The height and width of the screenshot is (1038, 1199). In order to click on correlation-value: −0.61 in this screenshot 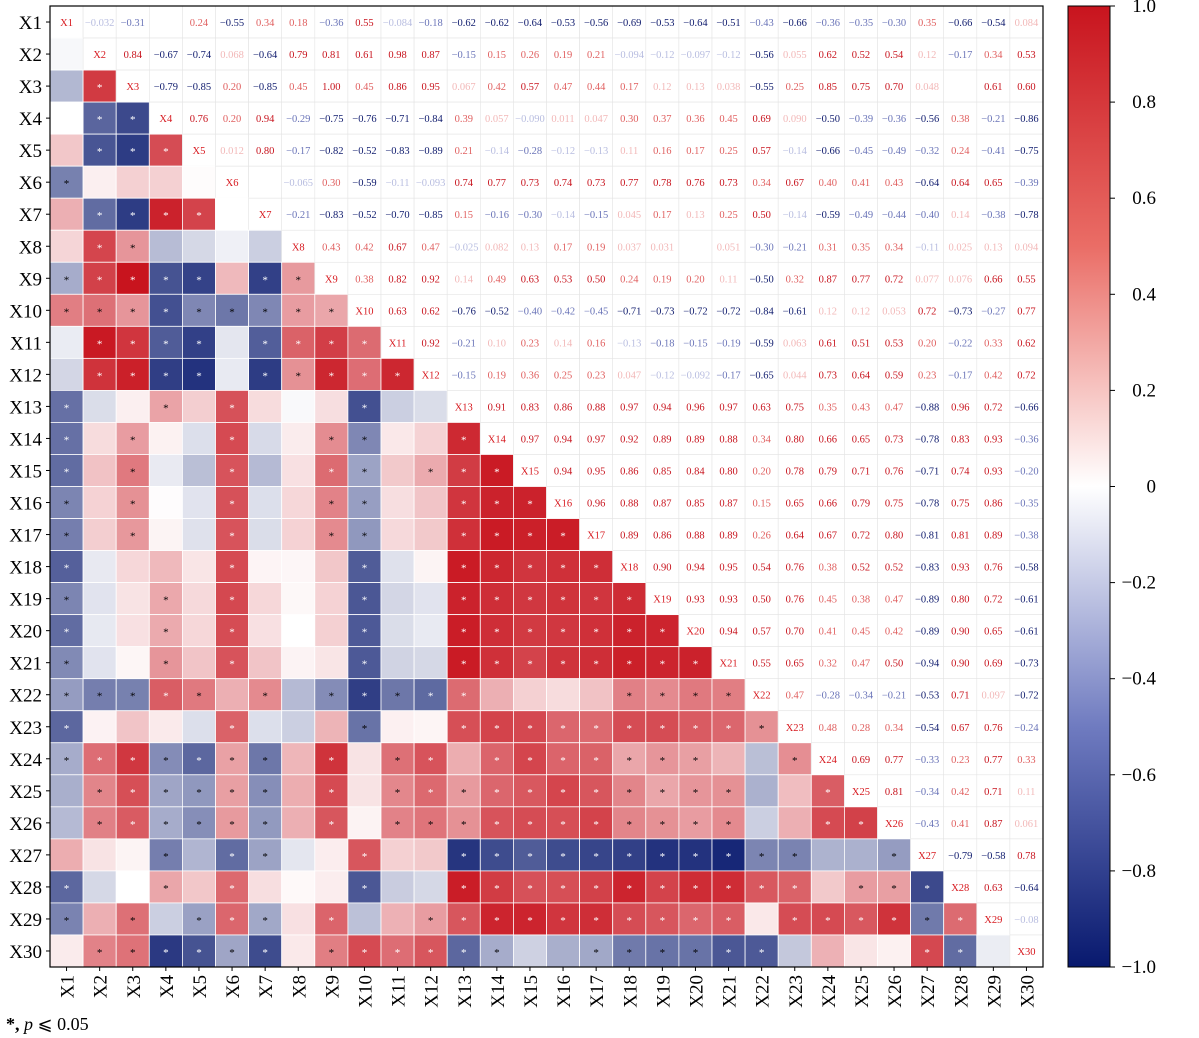, I will do `click(1026, 600)`.